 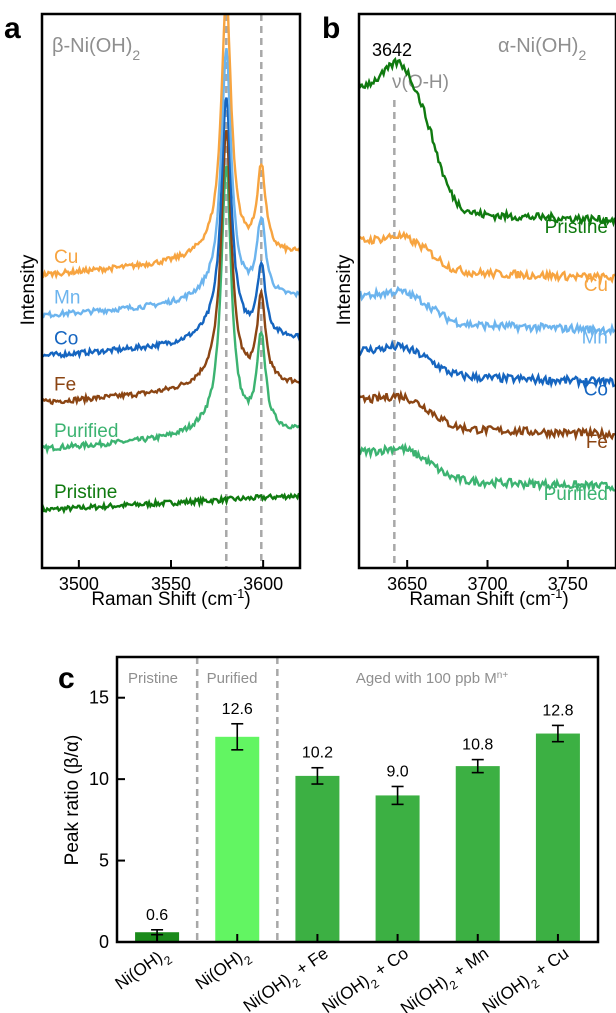 I want to click on value-label-4: 10.8, so click(x=477, y=745).